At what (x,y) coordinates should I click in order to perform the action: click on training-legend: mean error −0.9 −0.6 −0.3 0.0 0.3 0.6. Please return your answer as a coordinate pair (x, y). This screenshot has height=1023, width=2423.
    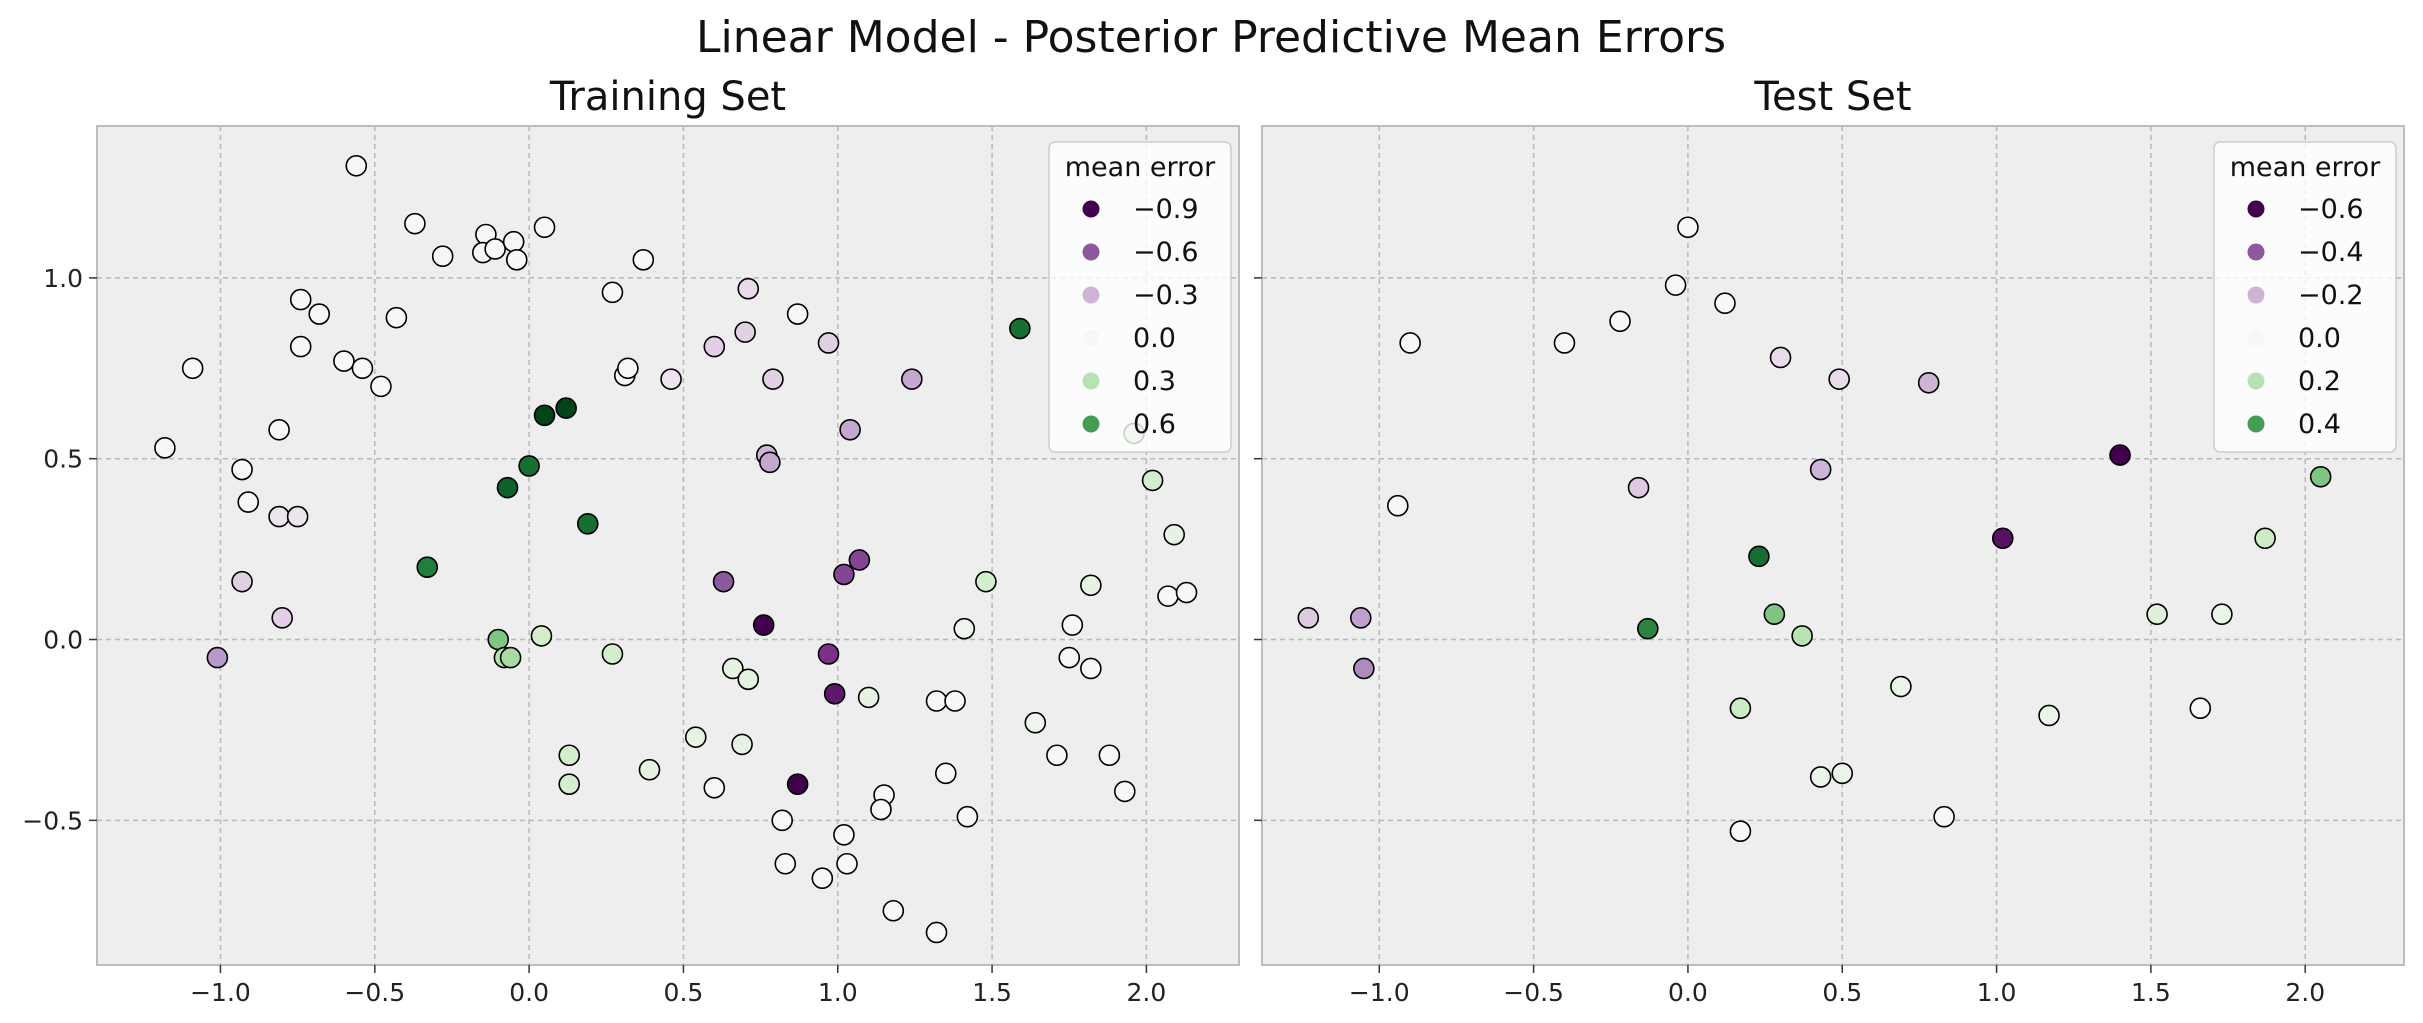
    Looking at the image, I should click on (1140, 297).